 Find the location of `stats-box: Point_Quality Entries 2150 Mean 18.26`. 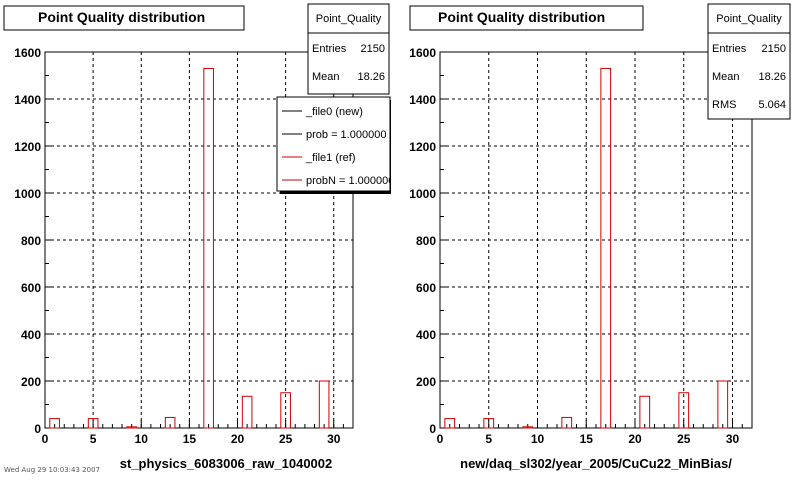

stats-box: Point_Quality Entries 2150 Mean 18.26 is located at coordinates (348, 49).